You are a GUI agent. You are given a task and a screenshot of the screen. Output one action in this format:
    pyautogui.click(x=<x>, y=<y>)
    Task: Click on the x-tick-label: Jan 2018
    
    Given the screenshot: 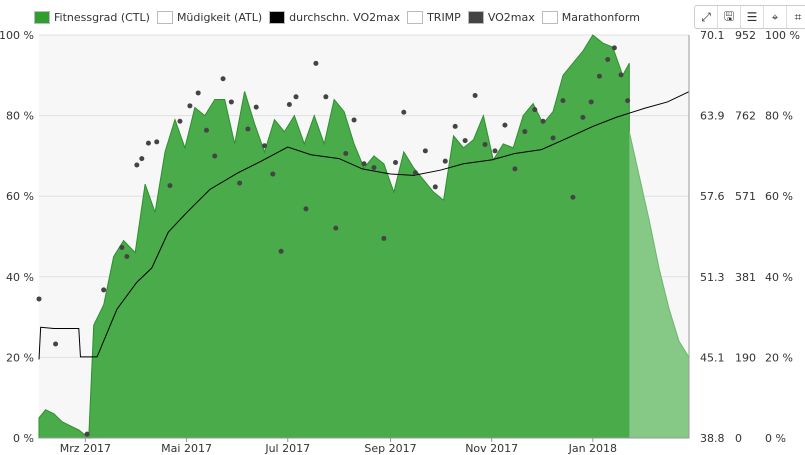 What is the action you would take?
    pyautogui.click(x=592, y=448)
    